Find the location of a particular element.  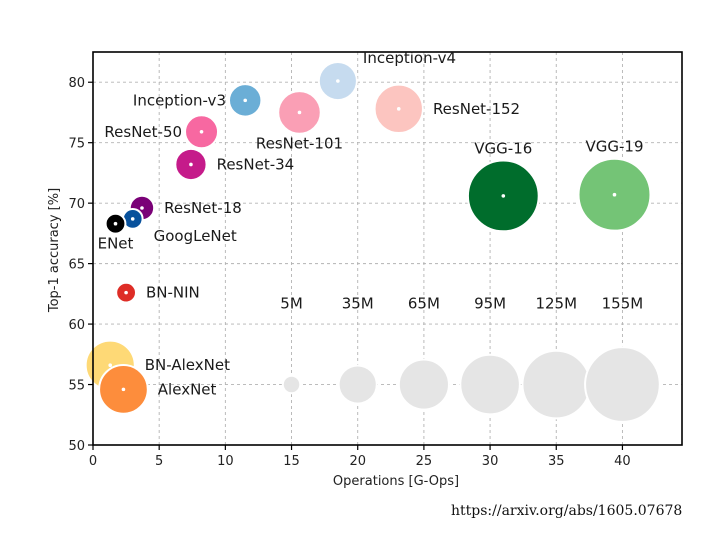

y-tick-label: 60 is located at coordinates (76, 325).